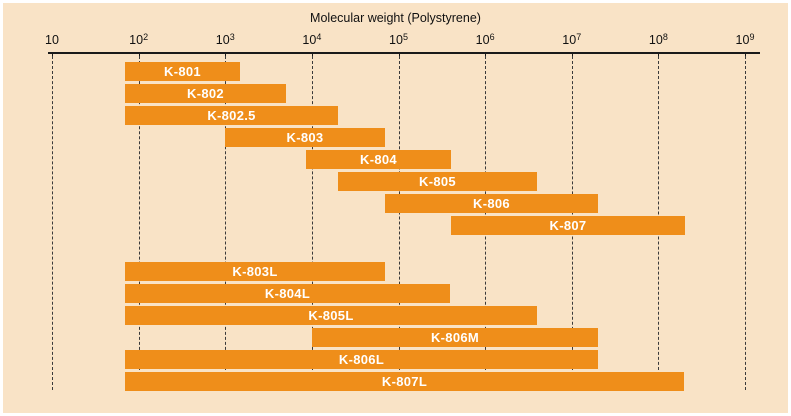  I want to click on x-tick-label: 10⁵, so click(398, 40).